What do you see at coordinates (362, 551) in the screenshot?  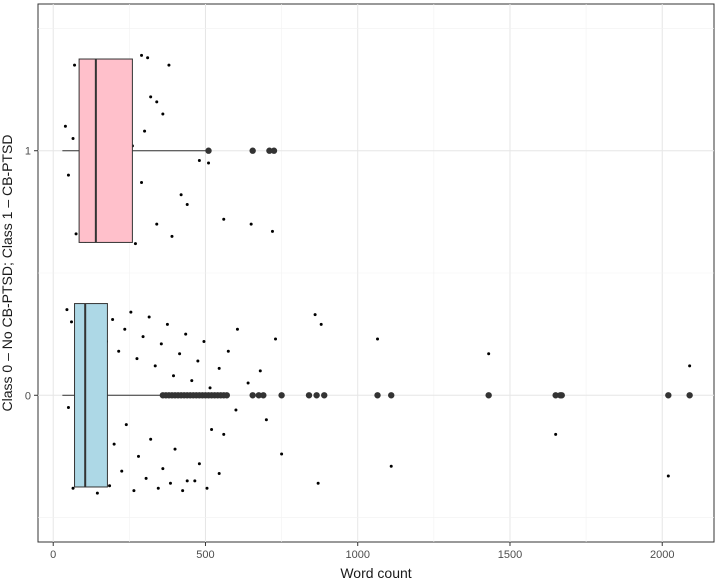 I see `x-axis-ticks: 0 500 1000 1500 2000` at bounding box center [362, 551].